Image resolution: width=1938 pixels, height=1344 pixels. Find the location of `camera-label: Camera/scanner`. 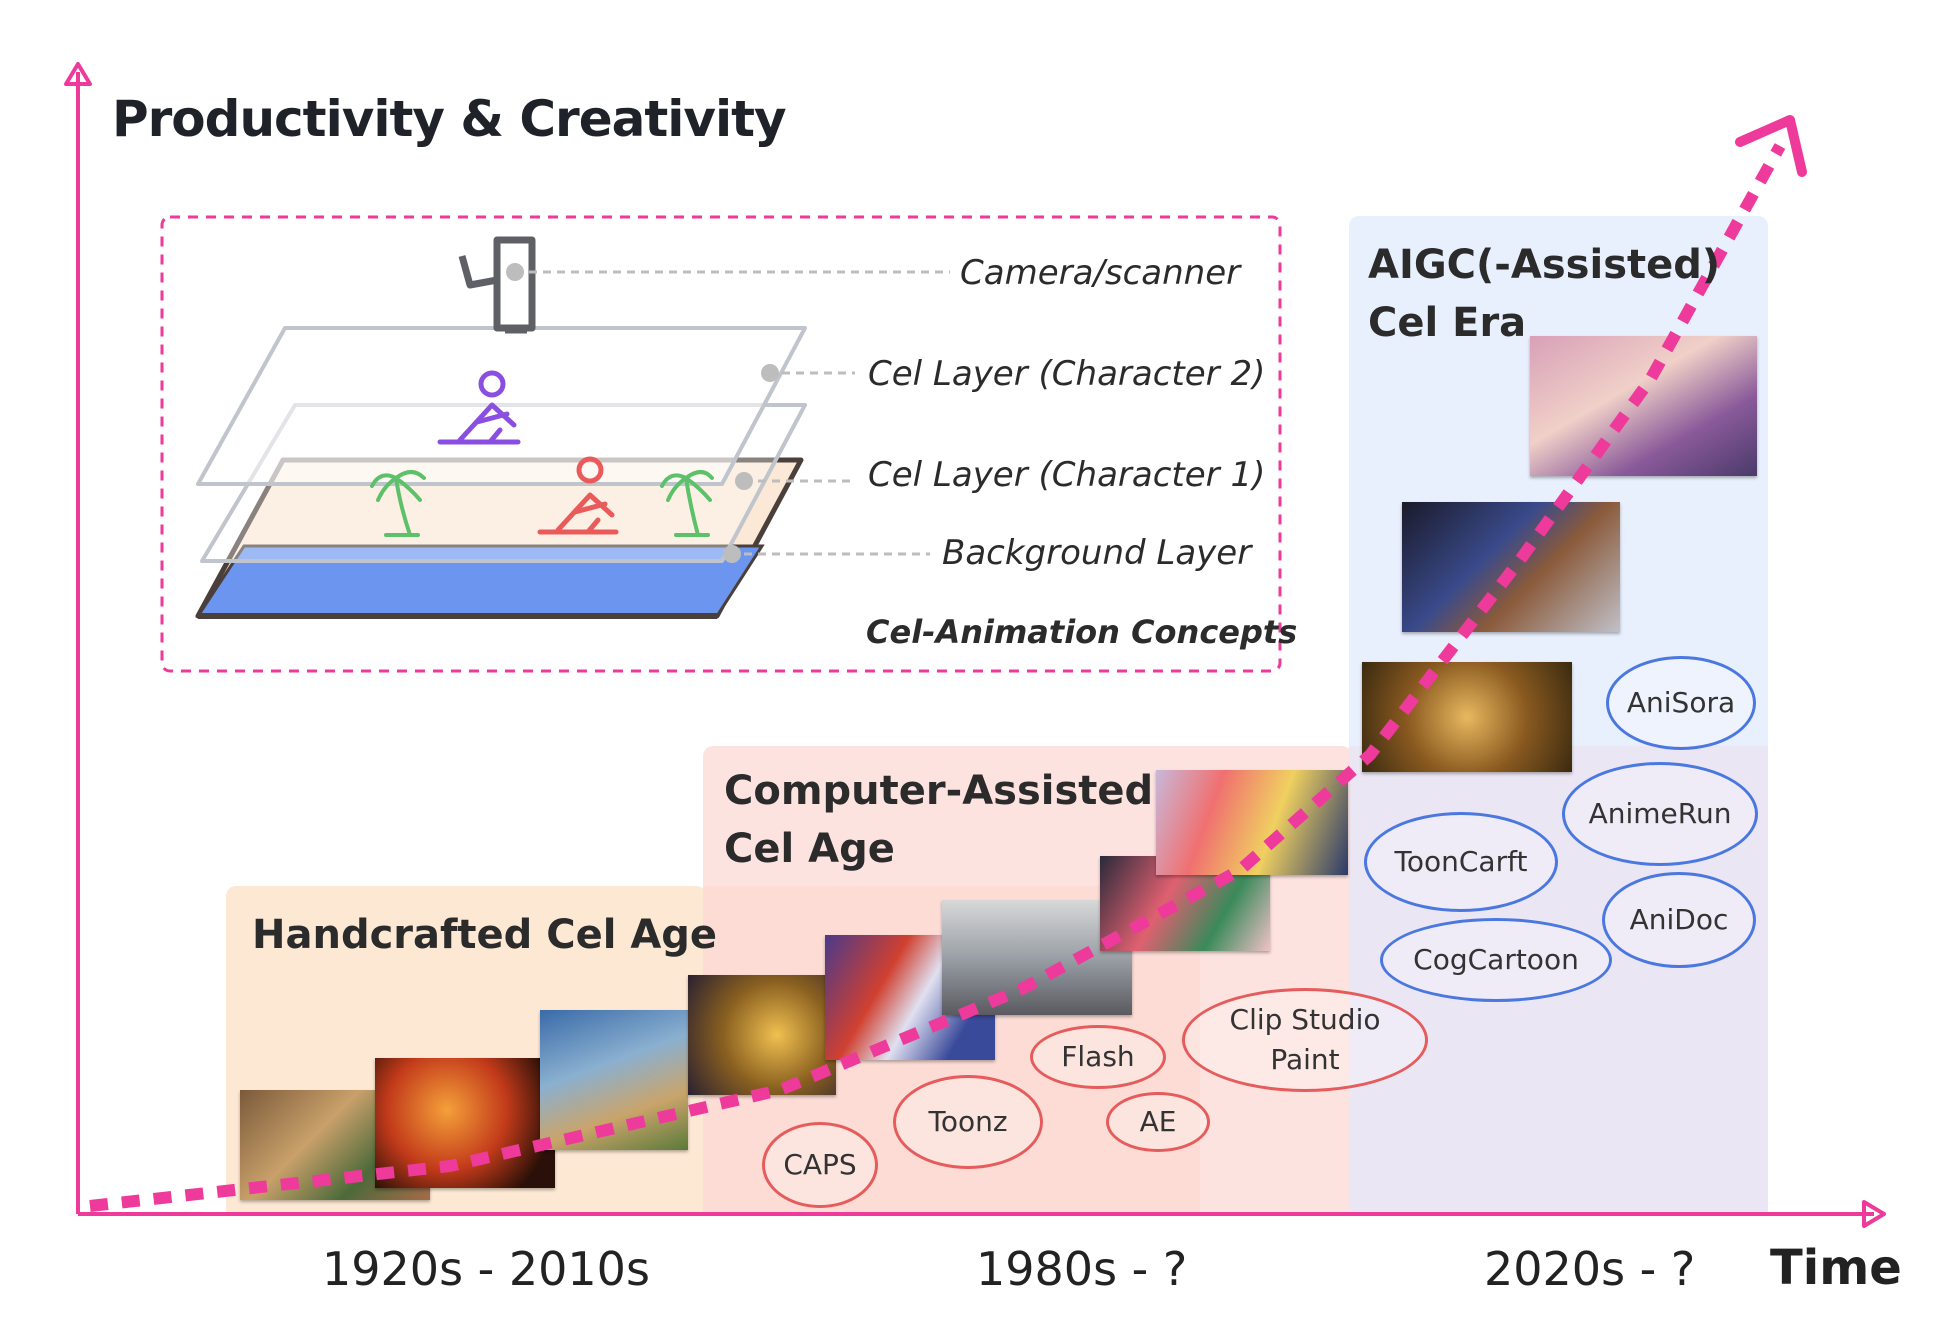

camera-label: Camera/scanner is located at coordinates (1100, 273).